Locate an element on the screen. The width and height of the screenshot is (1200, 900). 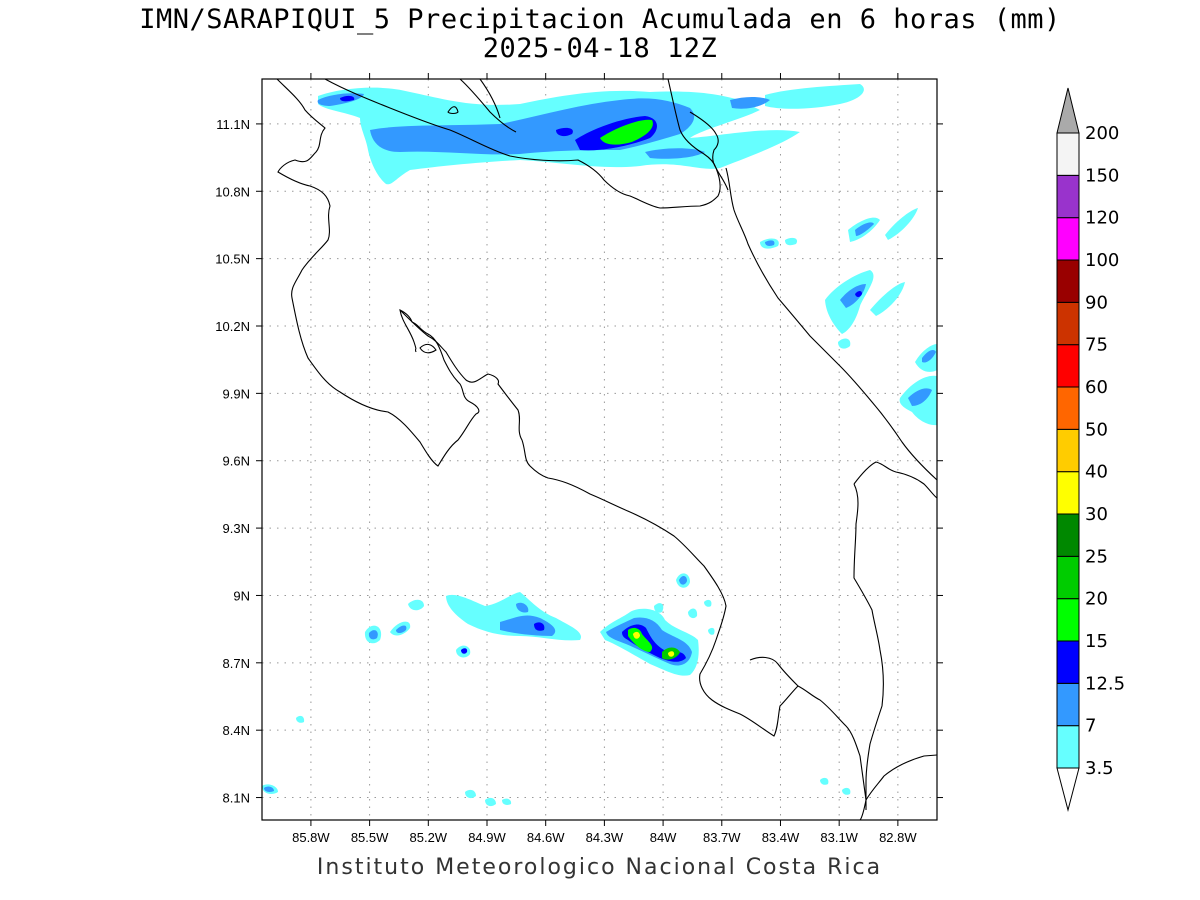
colorbar-label: 30 is located at coordinates (1096, 514).